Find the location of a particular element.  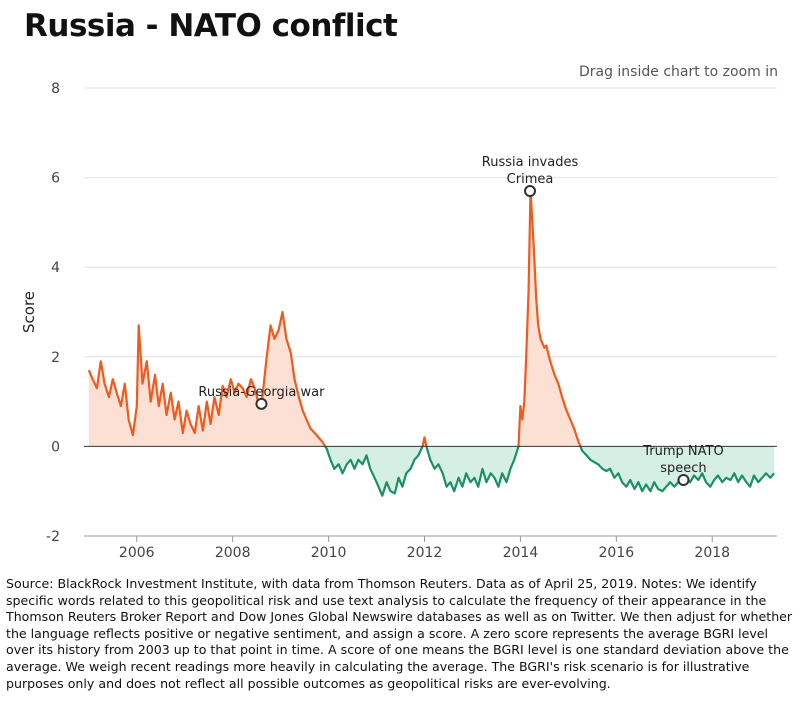

x-tick-label: 2012 is located at coordinates (425, 553).